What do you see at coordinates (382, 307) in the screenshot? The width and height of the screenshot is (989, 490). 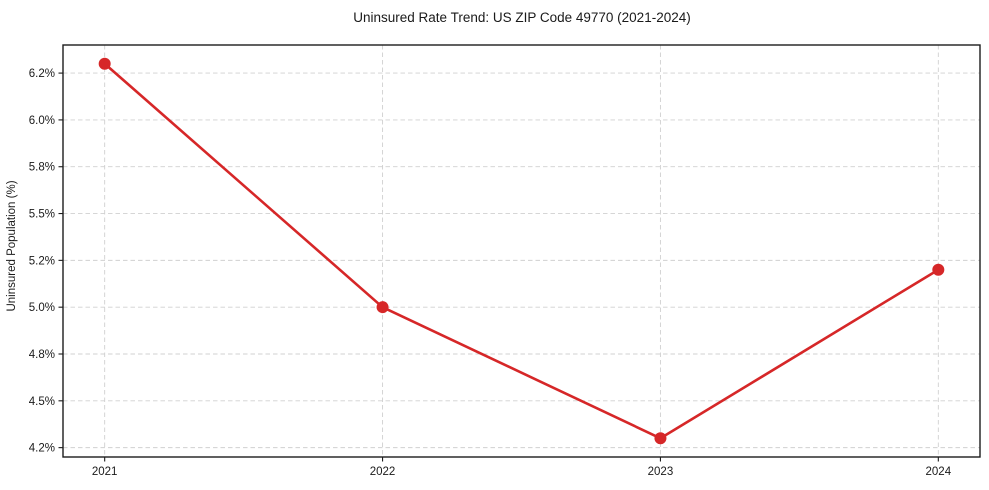 I see `data-point-2022` at bounding box center [382, 307].